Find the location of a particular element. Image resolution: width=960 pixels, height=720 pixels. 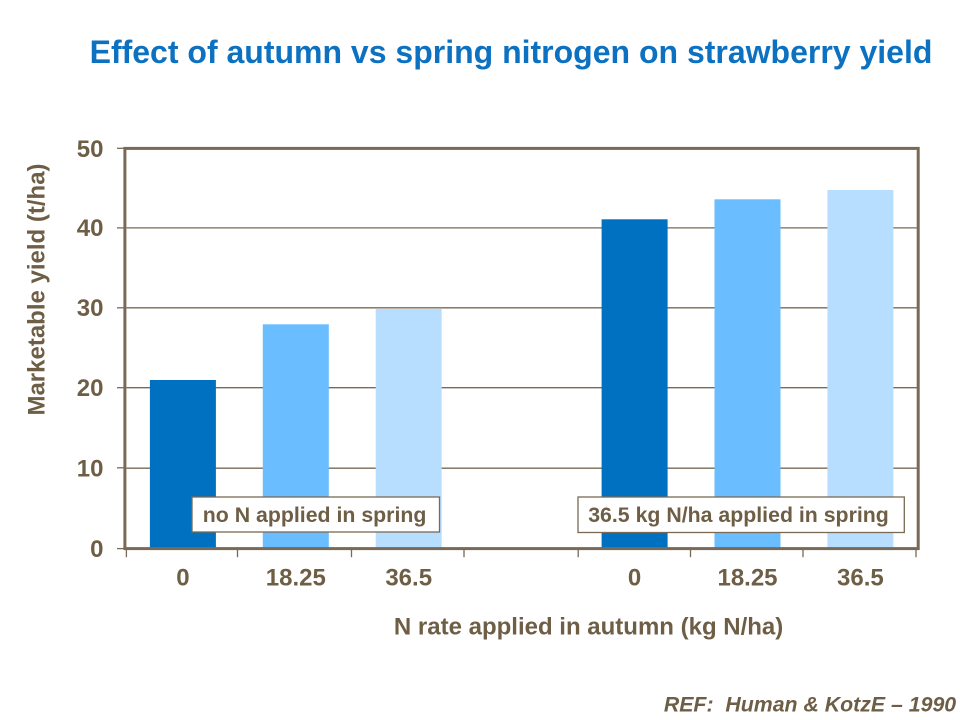

svg-text: no N applied in spring is located at coordinates (315, 515).